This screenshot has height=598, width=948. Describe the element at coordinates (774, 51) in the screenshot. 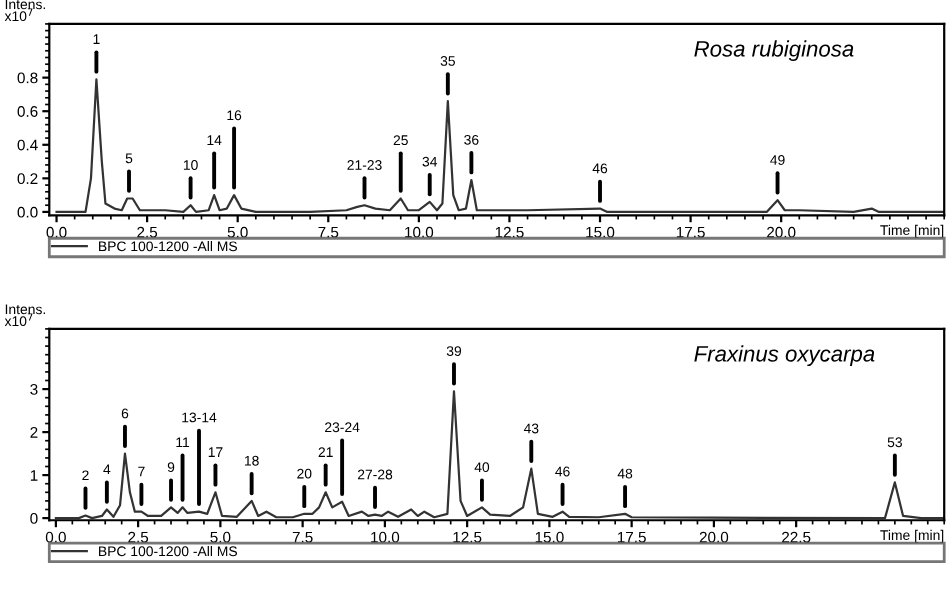

I see `text: Rosa rubiginosa` at that location.